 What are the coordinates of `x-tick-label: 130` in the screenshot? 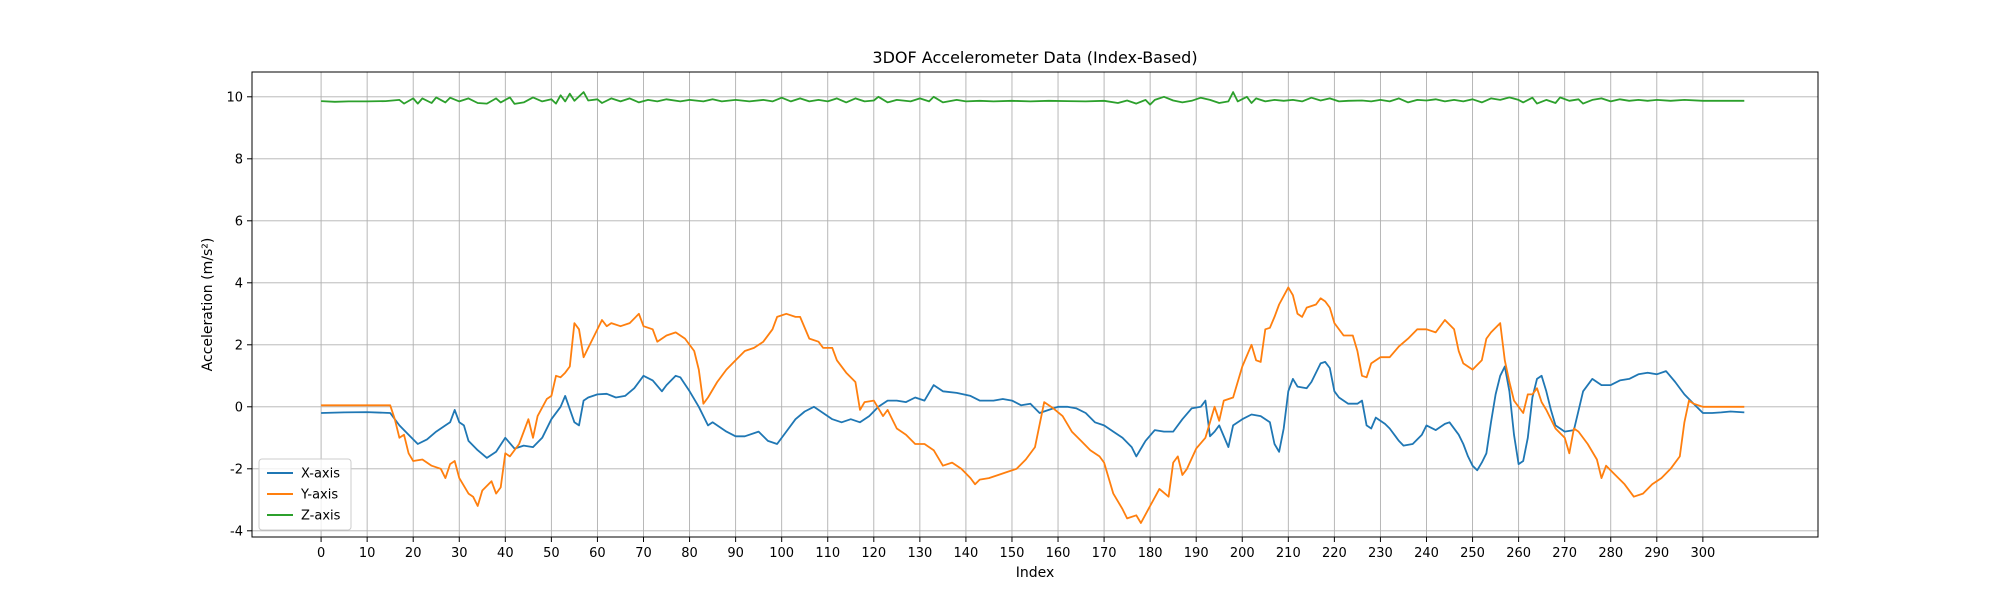 It's located at (919, 553).